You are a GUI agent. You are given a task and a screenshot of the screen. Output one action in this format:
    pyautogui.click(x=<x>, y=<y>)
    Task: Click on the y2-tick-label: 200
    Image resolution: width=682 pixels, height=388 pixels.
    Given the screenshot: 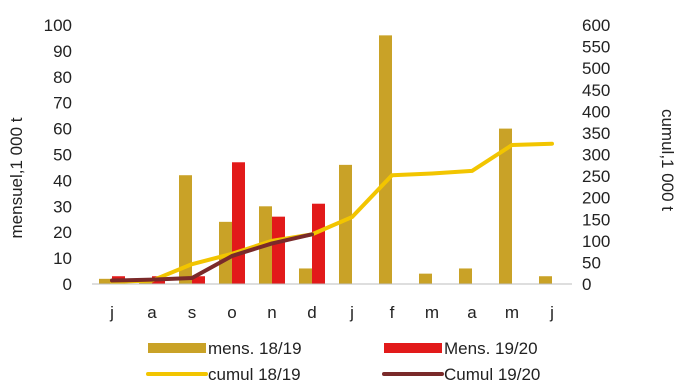 What is the action you would take?
    pyautogui.click(x=596, y=198)
    